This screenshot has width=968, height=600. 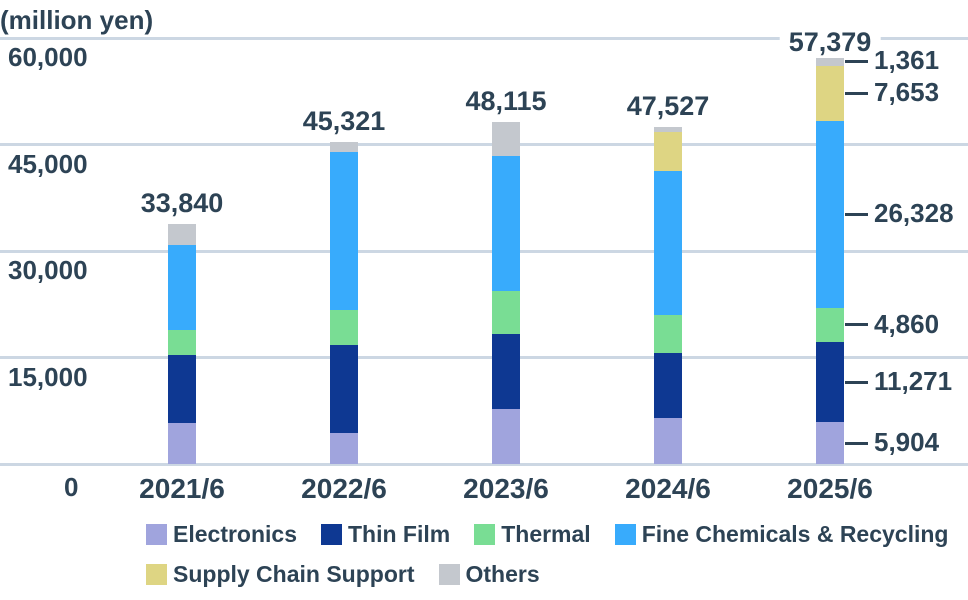 I want to click on legend-swatch-others, so click(x=449, y=574).